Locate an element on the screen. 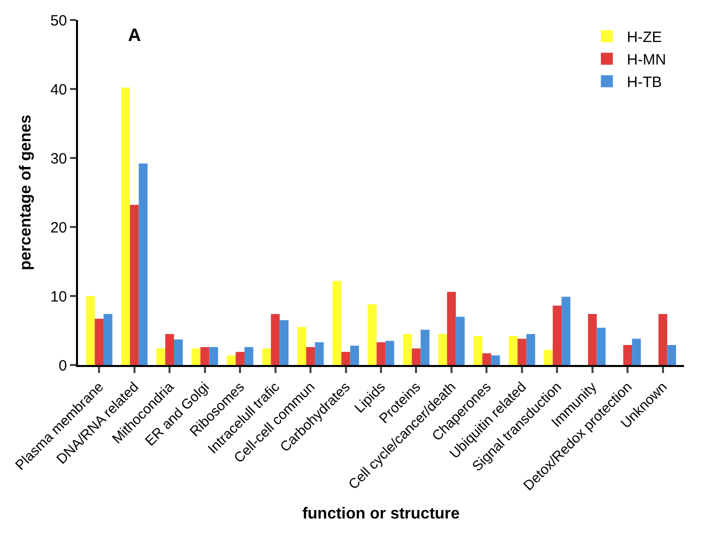  y-axis-title: percentage of genes is located at coordinates (26, 192).